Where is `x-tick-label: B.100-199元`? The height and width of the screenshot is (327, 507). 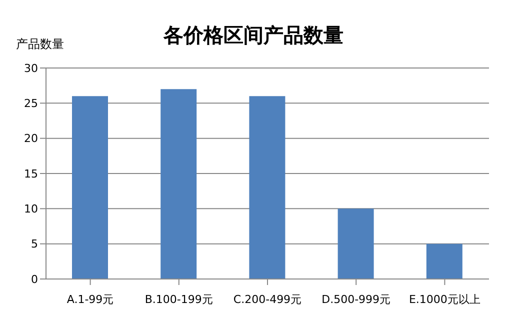 x-tick-label: B.100-199元 is located at coordinates (178, 299).